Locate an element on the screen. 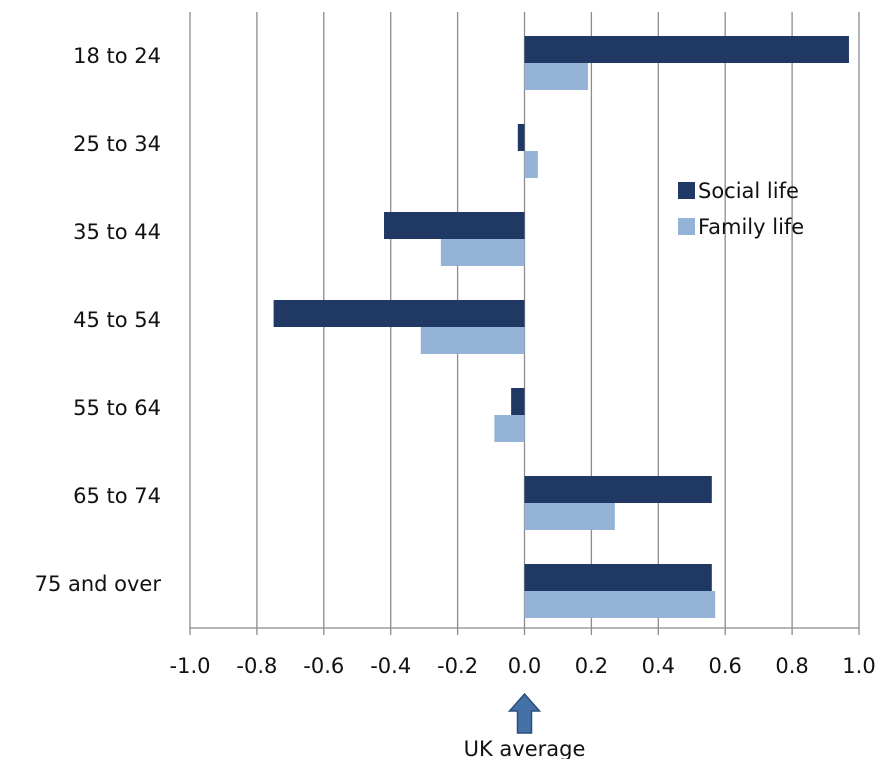  legend: Social life Family life is located at coordinates (741, 209).